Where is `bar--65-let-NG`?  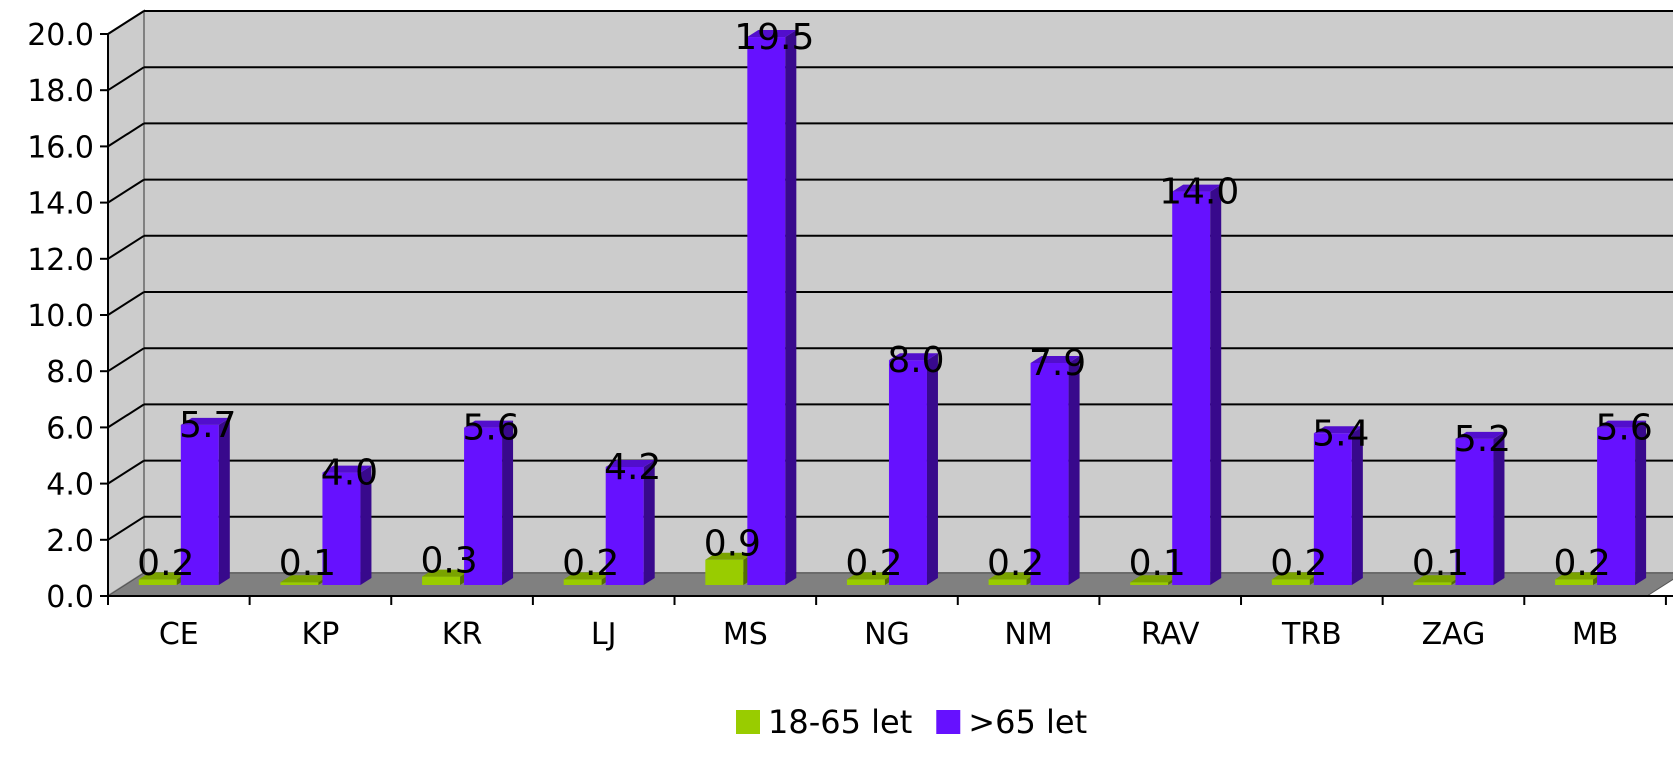
bar--65-let-NG is located at coordinates (913, 469).